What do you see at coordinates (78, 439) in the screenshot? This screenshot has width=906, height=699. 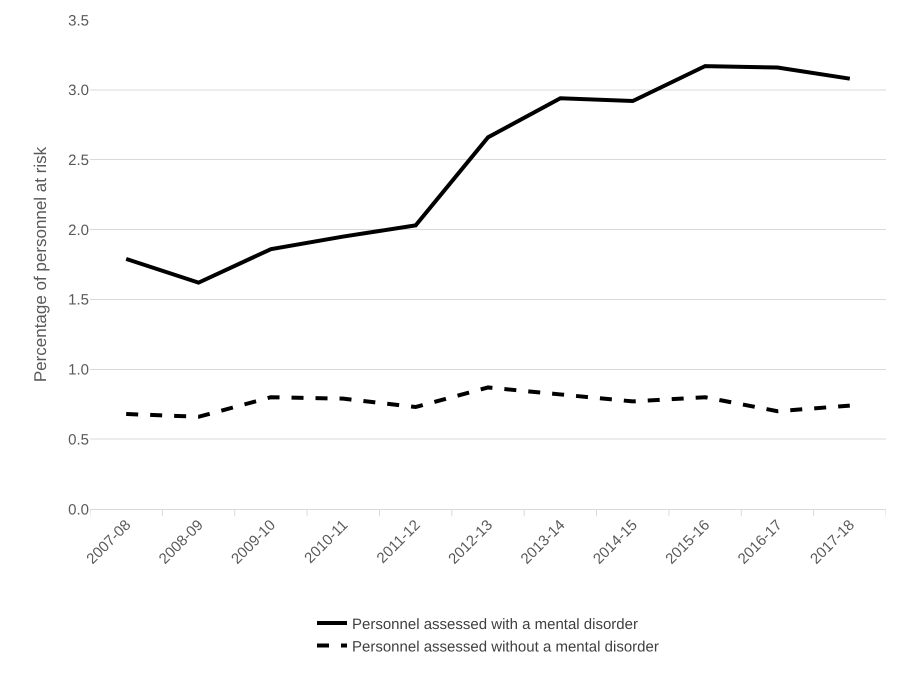 I see `y-tick-label: 0.5` at bounding box center [78, 439].